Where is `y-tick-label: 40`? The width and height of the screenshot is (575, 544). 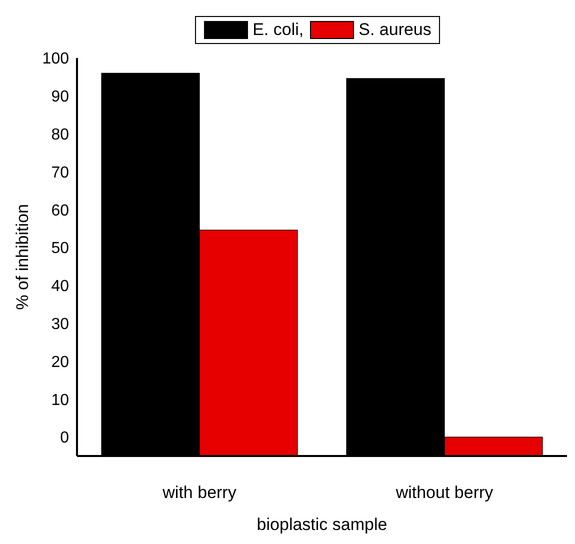
y-tick-label: 40 is located at coordinates (60, 287).